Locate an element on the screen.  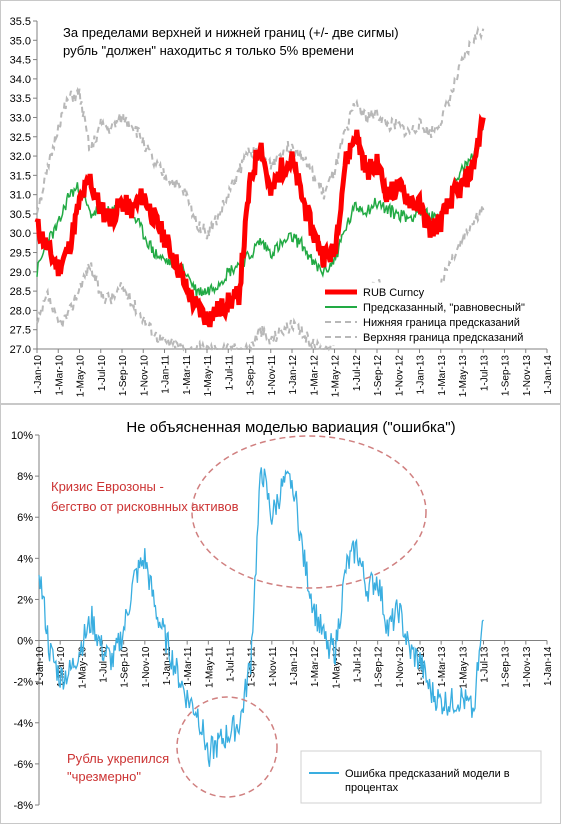
bottom-xtick-label: 1-Jul-13 is located at coordinates (485, 664).